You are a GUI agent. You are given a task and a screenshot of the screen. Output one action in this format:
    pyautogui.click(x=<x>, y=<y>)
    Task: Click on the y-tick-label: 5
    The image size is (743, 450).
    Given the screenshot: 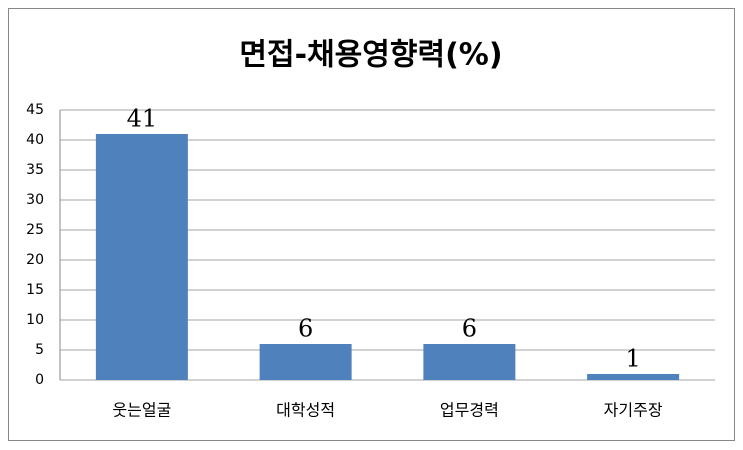 What is the action you would take?
    pyautogui.click(x=39, y=350)
    